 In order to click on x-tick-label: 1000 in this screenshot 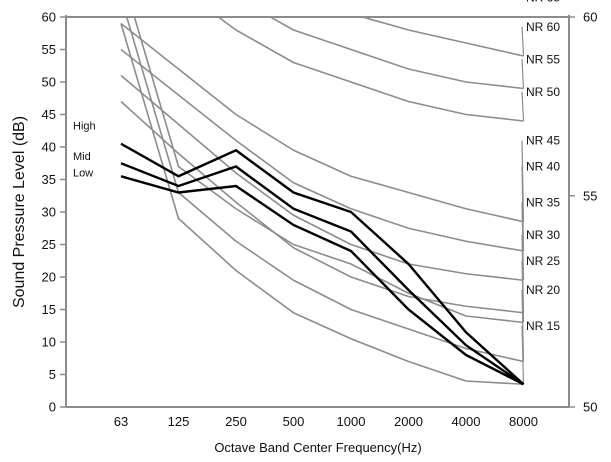, I will do `click(351, 421)`.